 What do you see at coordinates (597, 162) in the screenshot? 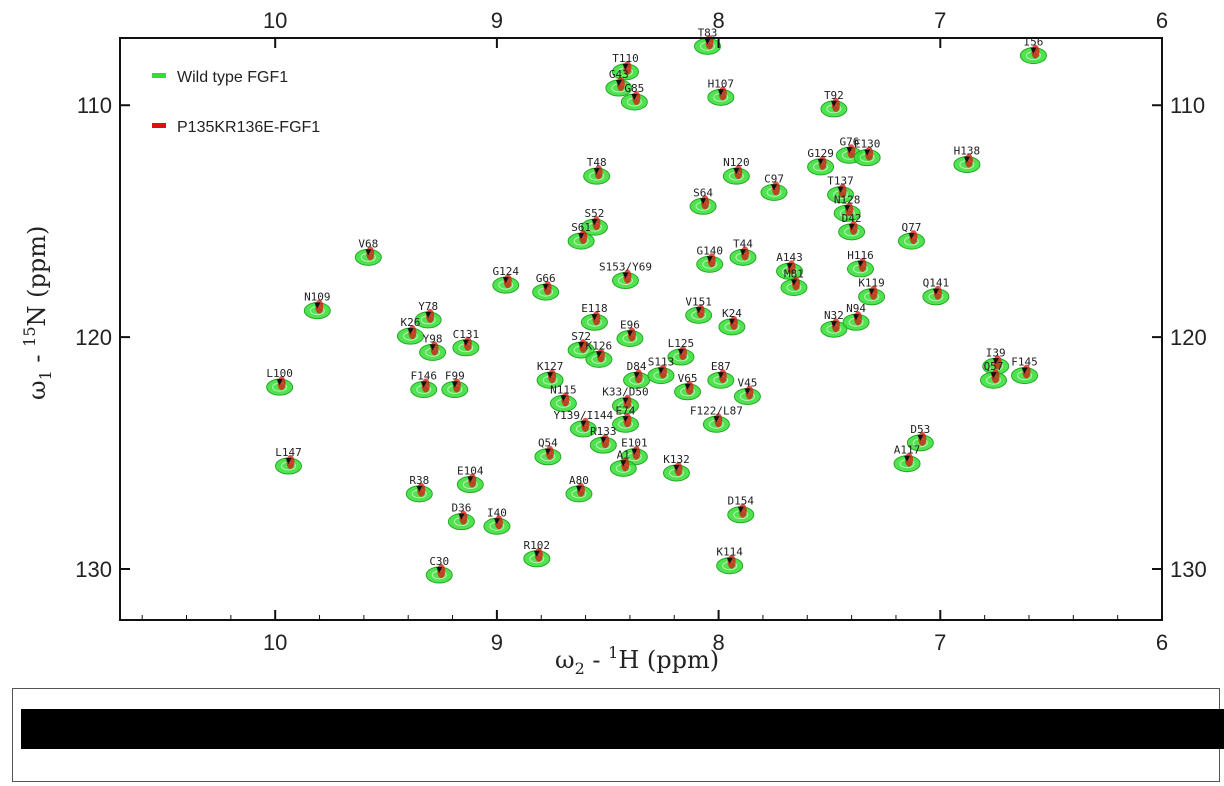
I see `peak-label: T48` at bounding box center [597, 162].